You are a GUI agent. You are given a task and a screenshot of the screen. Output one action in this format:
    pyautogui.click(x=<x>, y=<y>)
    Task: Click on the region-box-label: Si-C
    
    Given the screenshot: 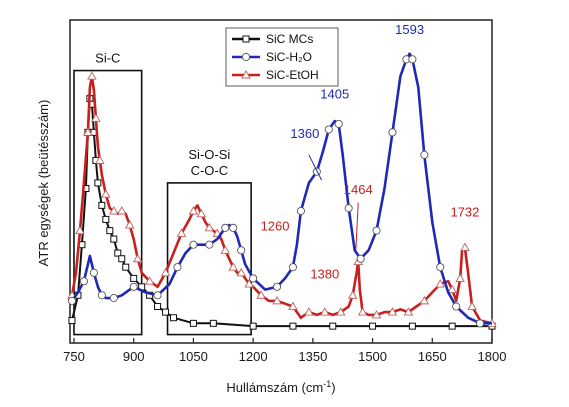 What is the action you would take?
    pyautogui.click(x=107, y=58)
    